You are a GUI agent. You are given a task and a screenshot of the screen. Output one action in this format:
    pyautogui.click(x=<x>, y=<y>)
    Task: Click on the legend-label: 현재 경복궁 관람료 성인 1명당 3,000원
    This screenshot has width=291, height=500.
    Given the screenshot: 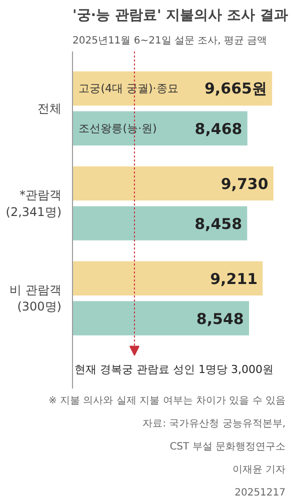 What is the action you would take?
    pyautogui.click(x=174, y=369)
    